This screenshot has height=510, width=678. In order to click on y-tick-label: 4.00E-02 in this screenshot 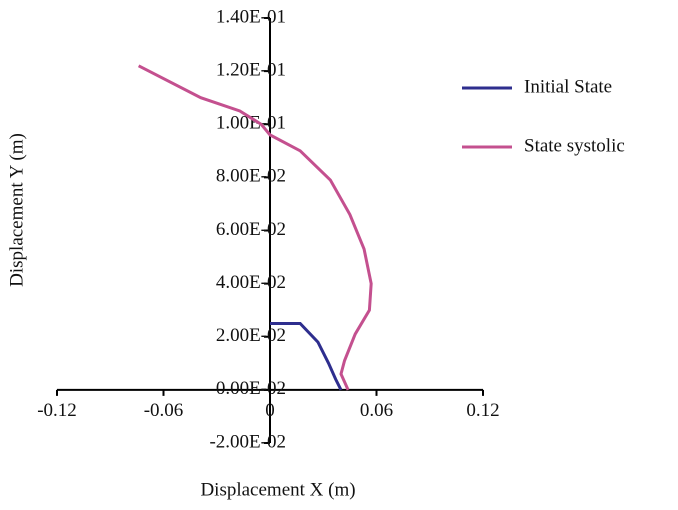, I will do `click(251, 282)`.